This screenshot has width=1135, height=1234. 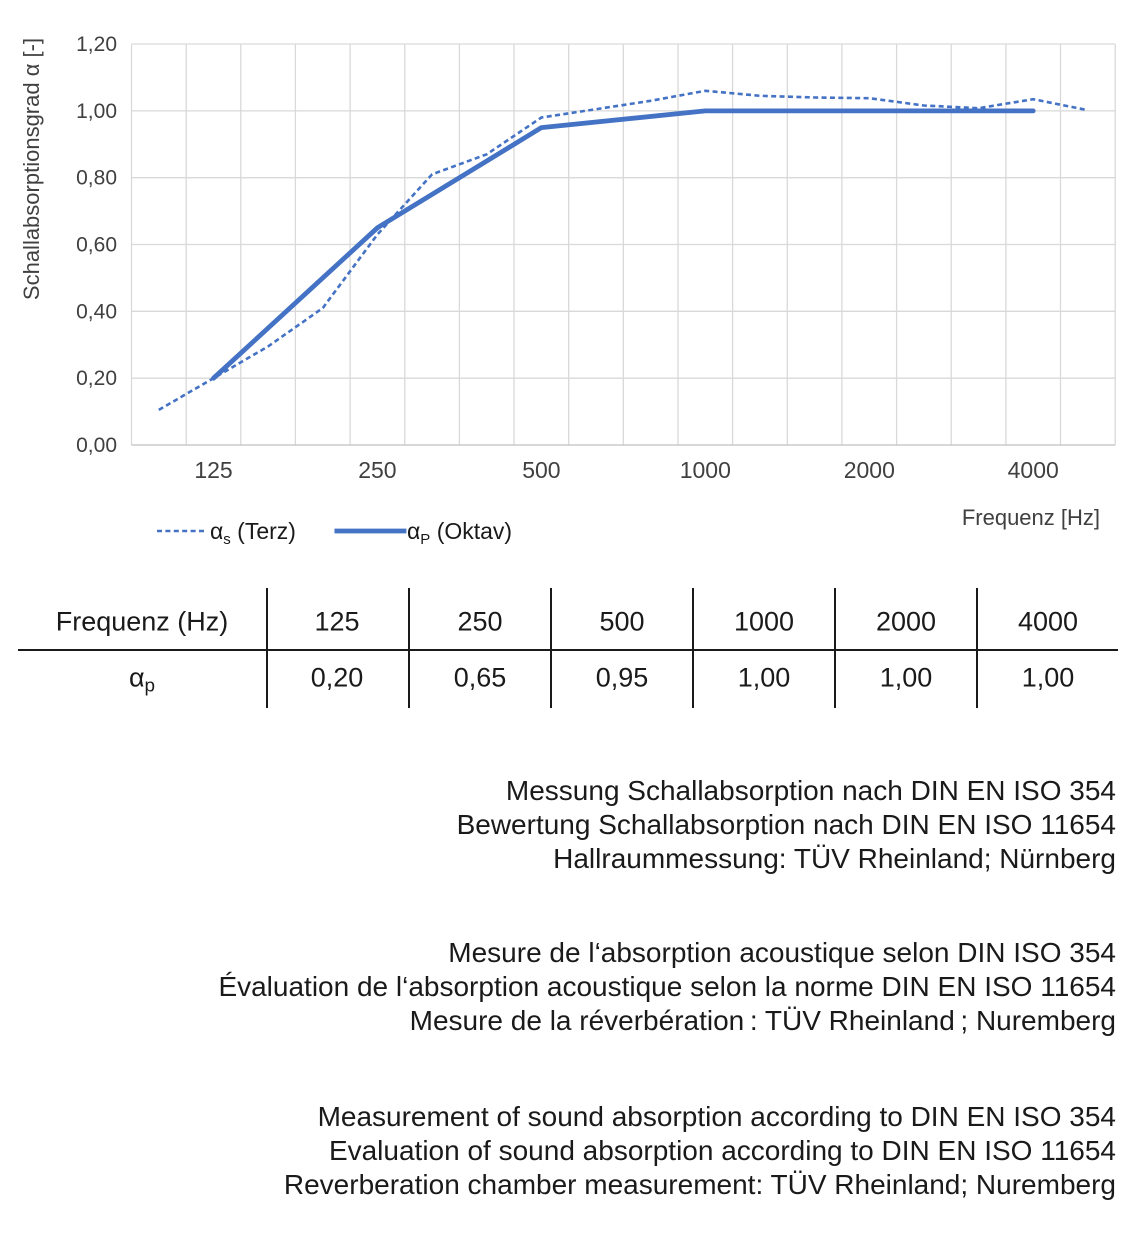 What do you see at coordinates (869, 470) in the screenshot?
I see `svg-text: 2000` at bounding box center [869, 470].